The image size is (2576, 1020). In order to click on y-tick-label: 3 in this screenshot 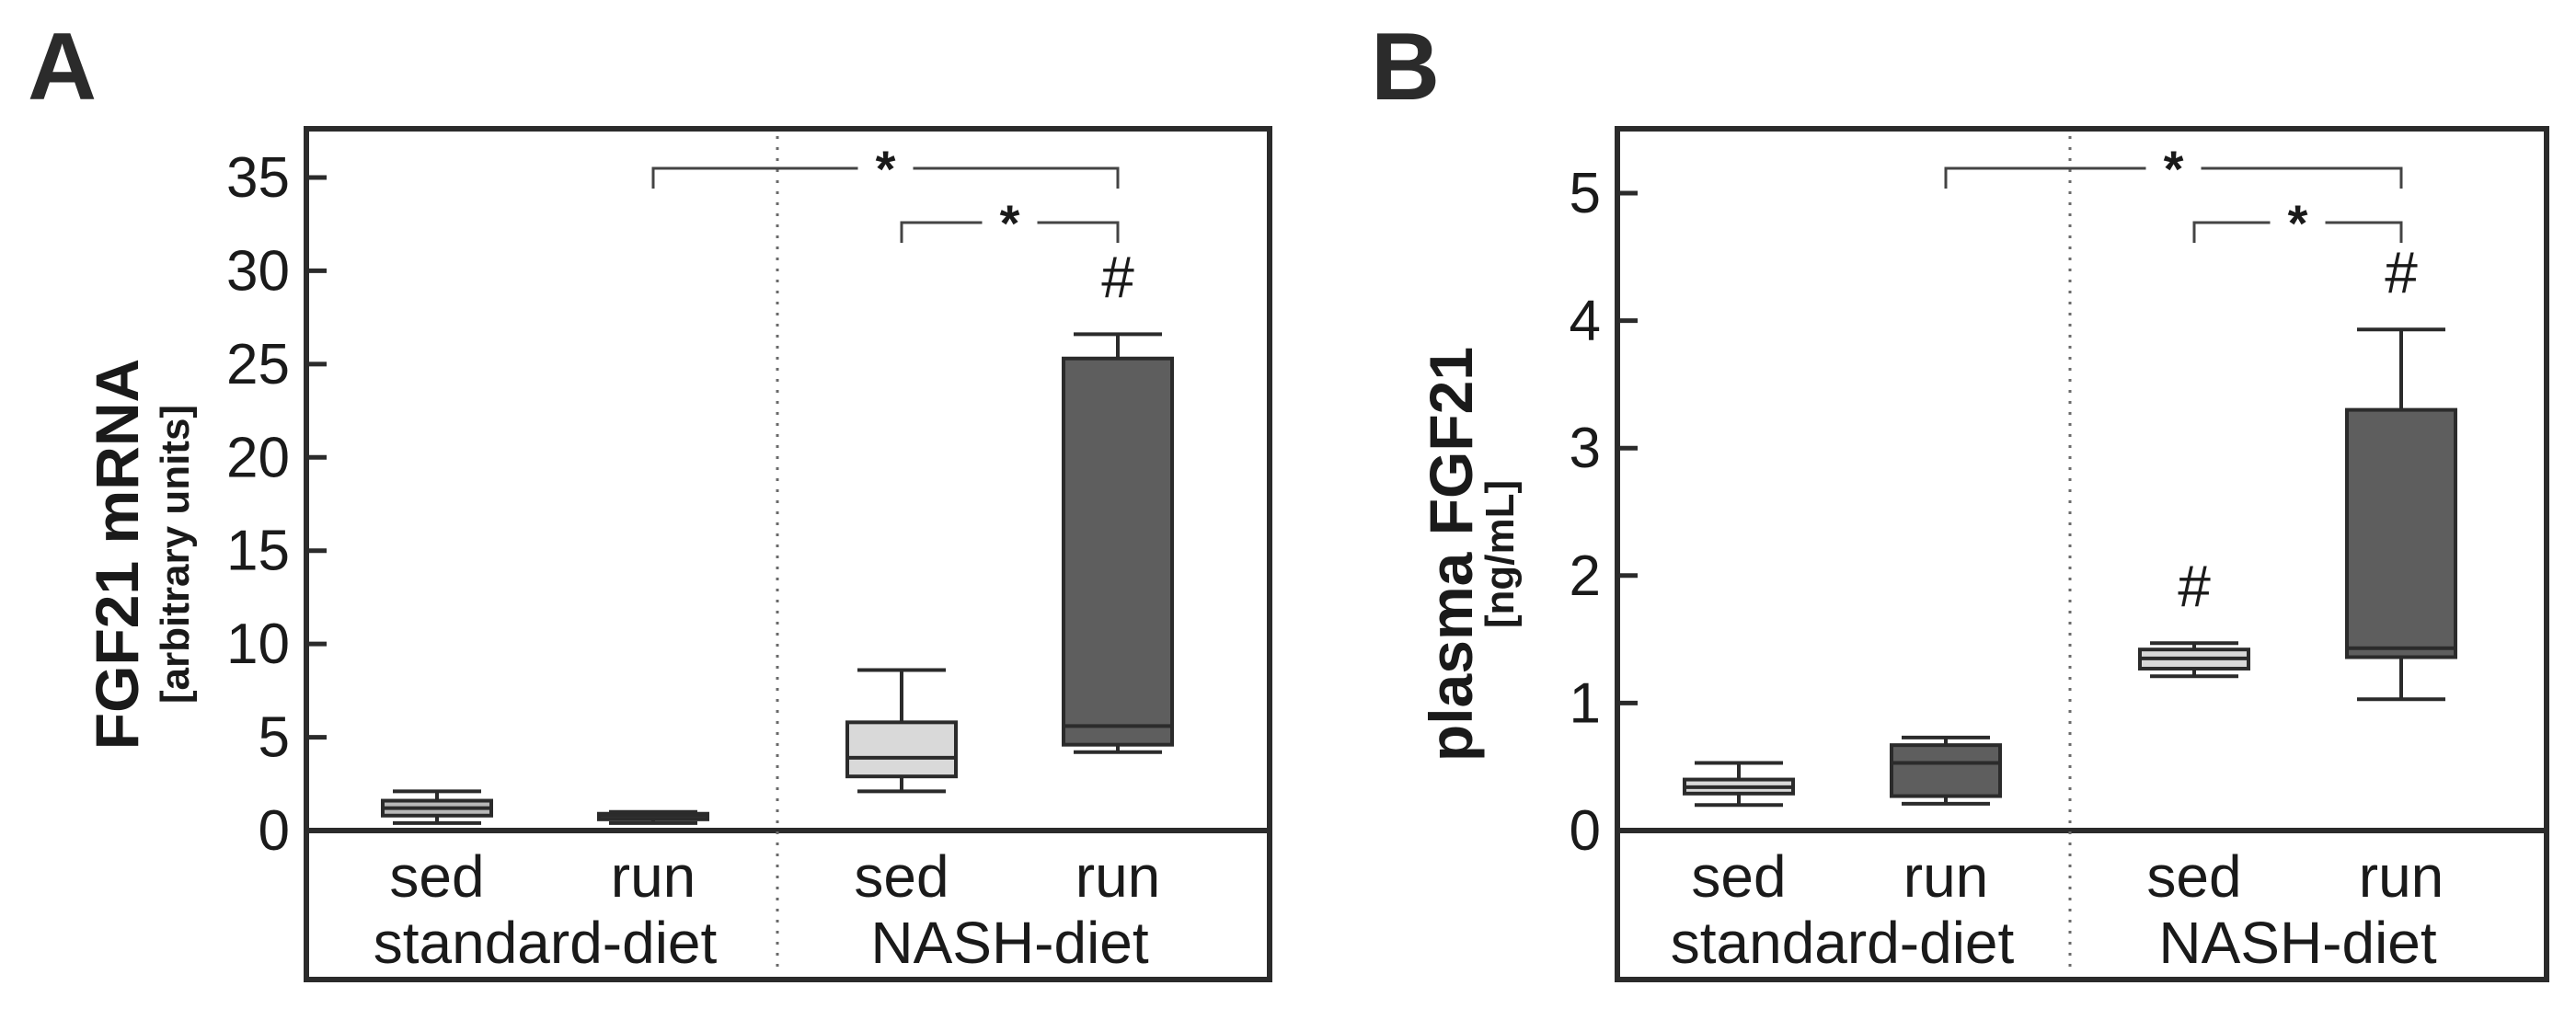, I will do `click(1585, 448)`.